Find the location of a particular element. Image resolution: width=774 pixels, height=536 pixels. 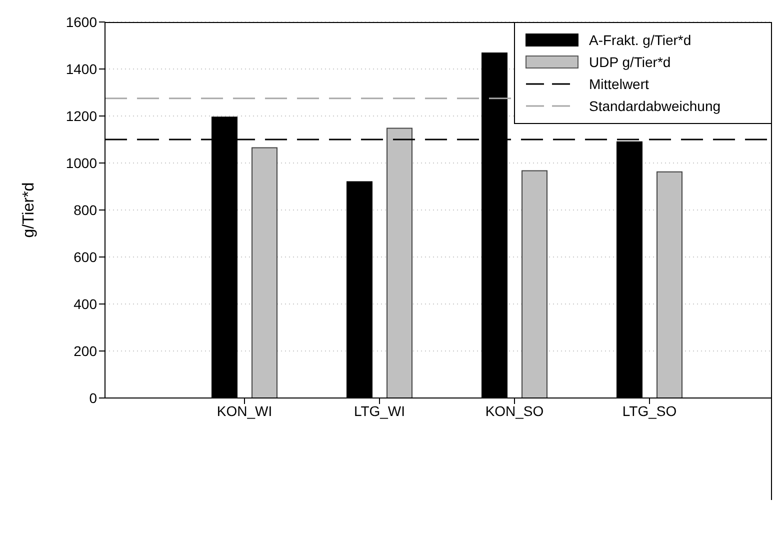

y-tick-label: 1400 is located at coordinates (82, 68).